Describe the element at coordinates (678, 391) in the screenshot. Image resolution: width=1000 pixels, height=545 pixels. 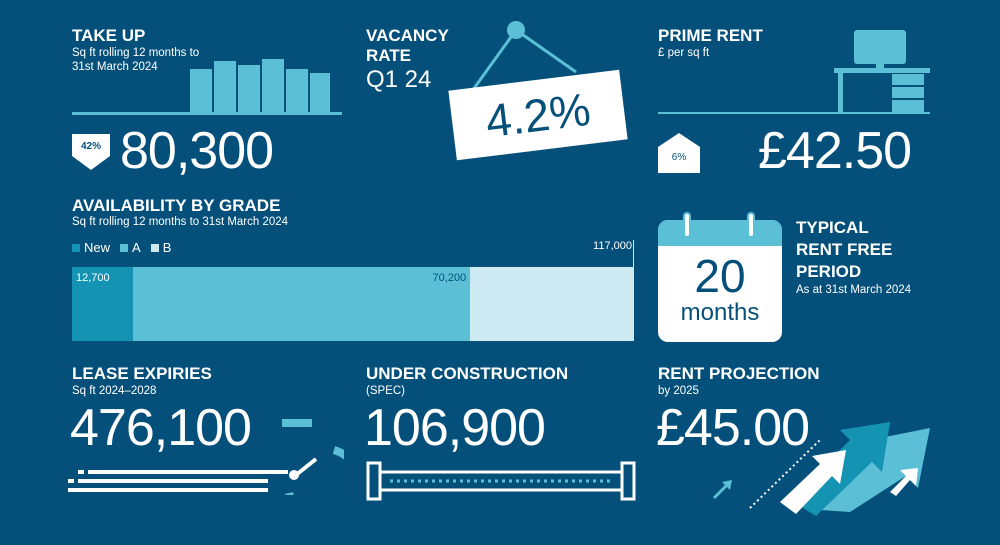
I see `rent-projection-subtitle: by 2025` at that location.